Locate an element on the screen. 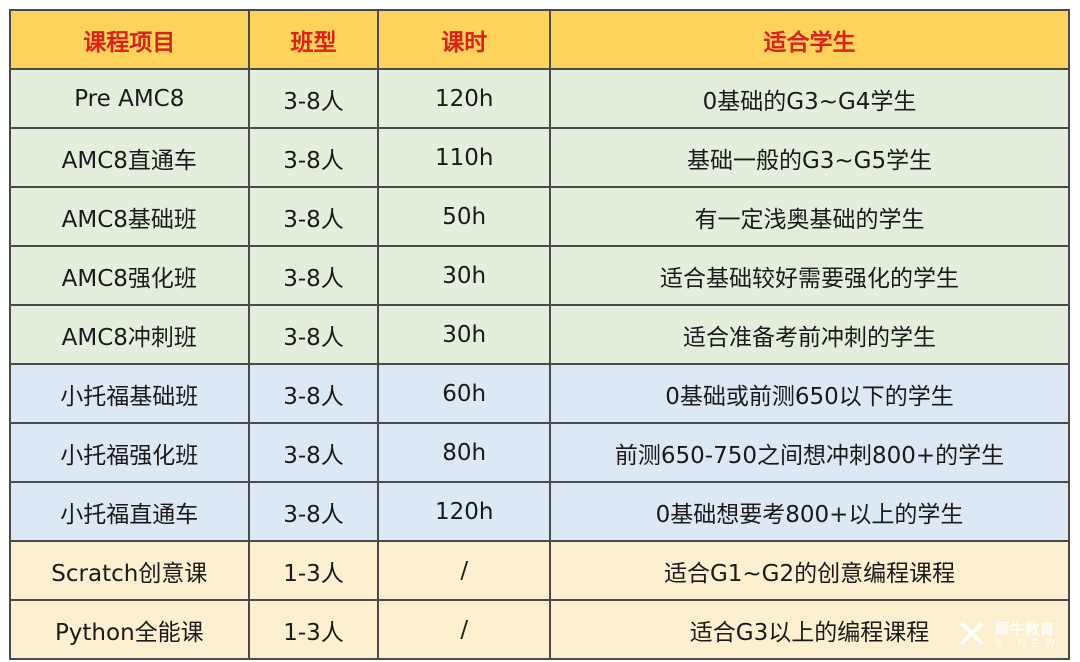  table-row: 小托福强化班 3-8人 80h 前测650-750之间想冲刺800+的学生 is located at coordinates (539, 452).